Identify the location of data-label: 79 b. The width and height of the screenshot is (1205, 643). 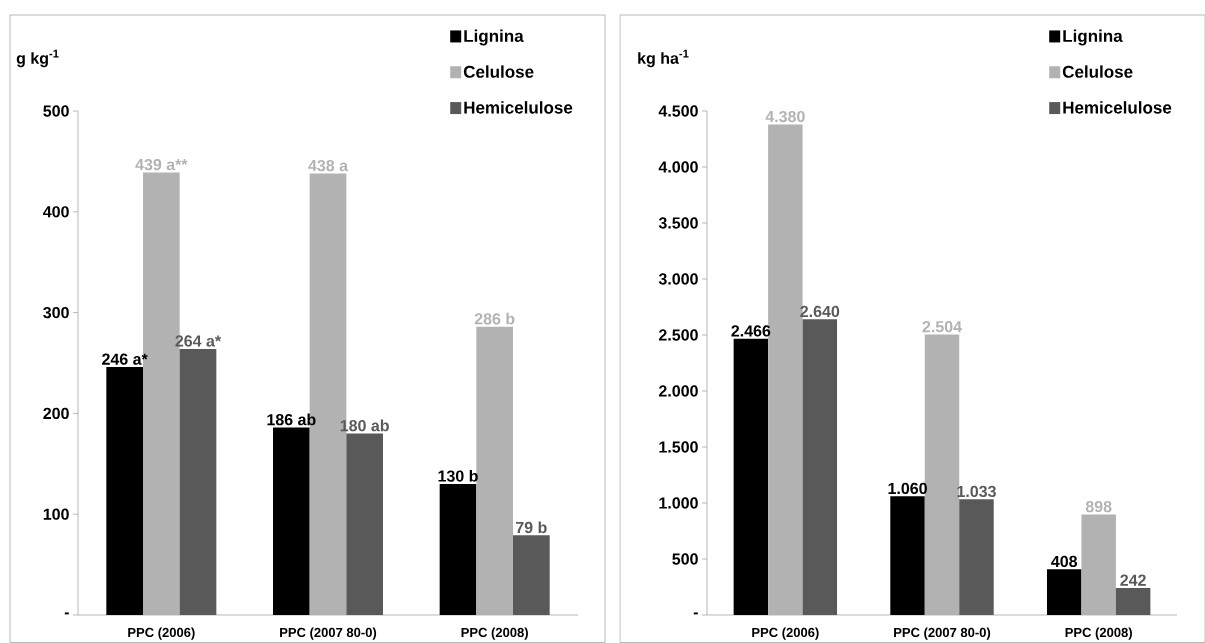
(531, 527).